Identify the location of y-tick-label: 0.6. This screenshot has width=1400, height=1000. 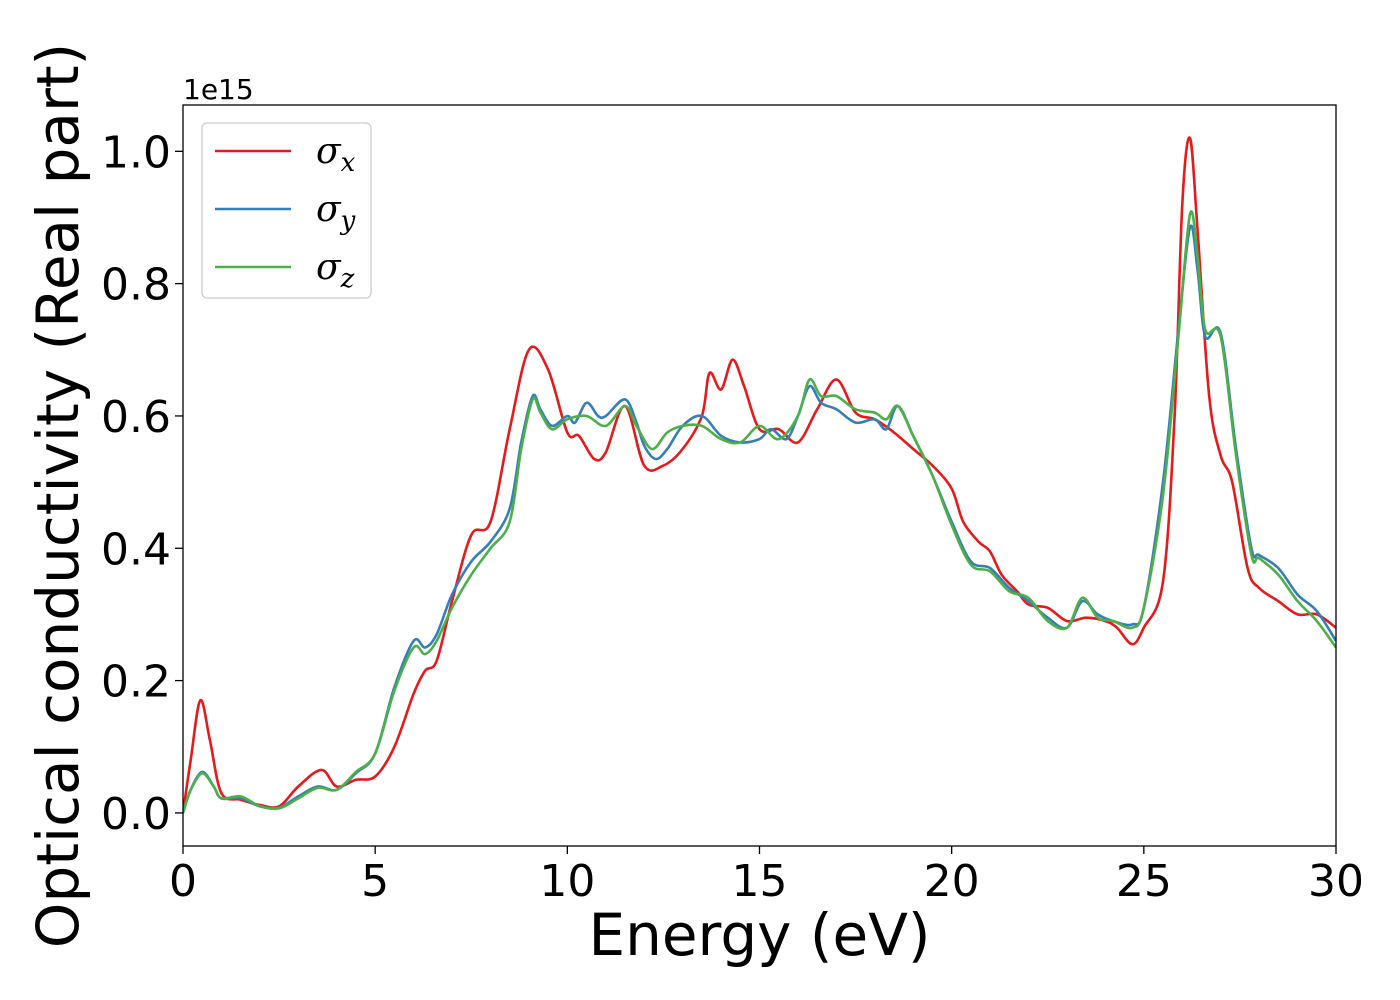
(136, 417).